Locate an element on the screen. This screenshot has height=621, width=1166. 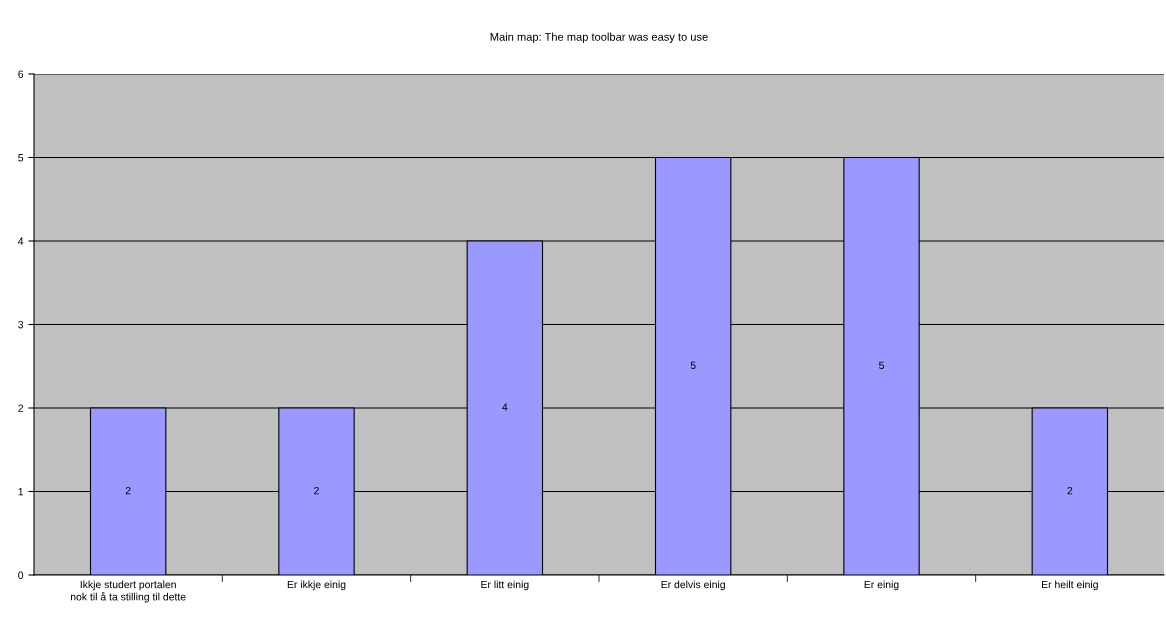
y-tick-label: 2 is located at coordinates (21, 408).